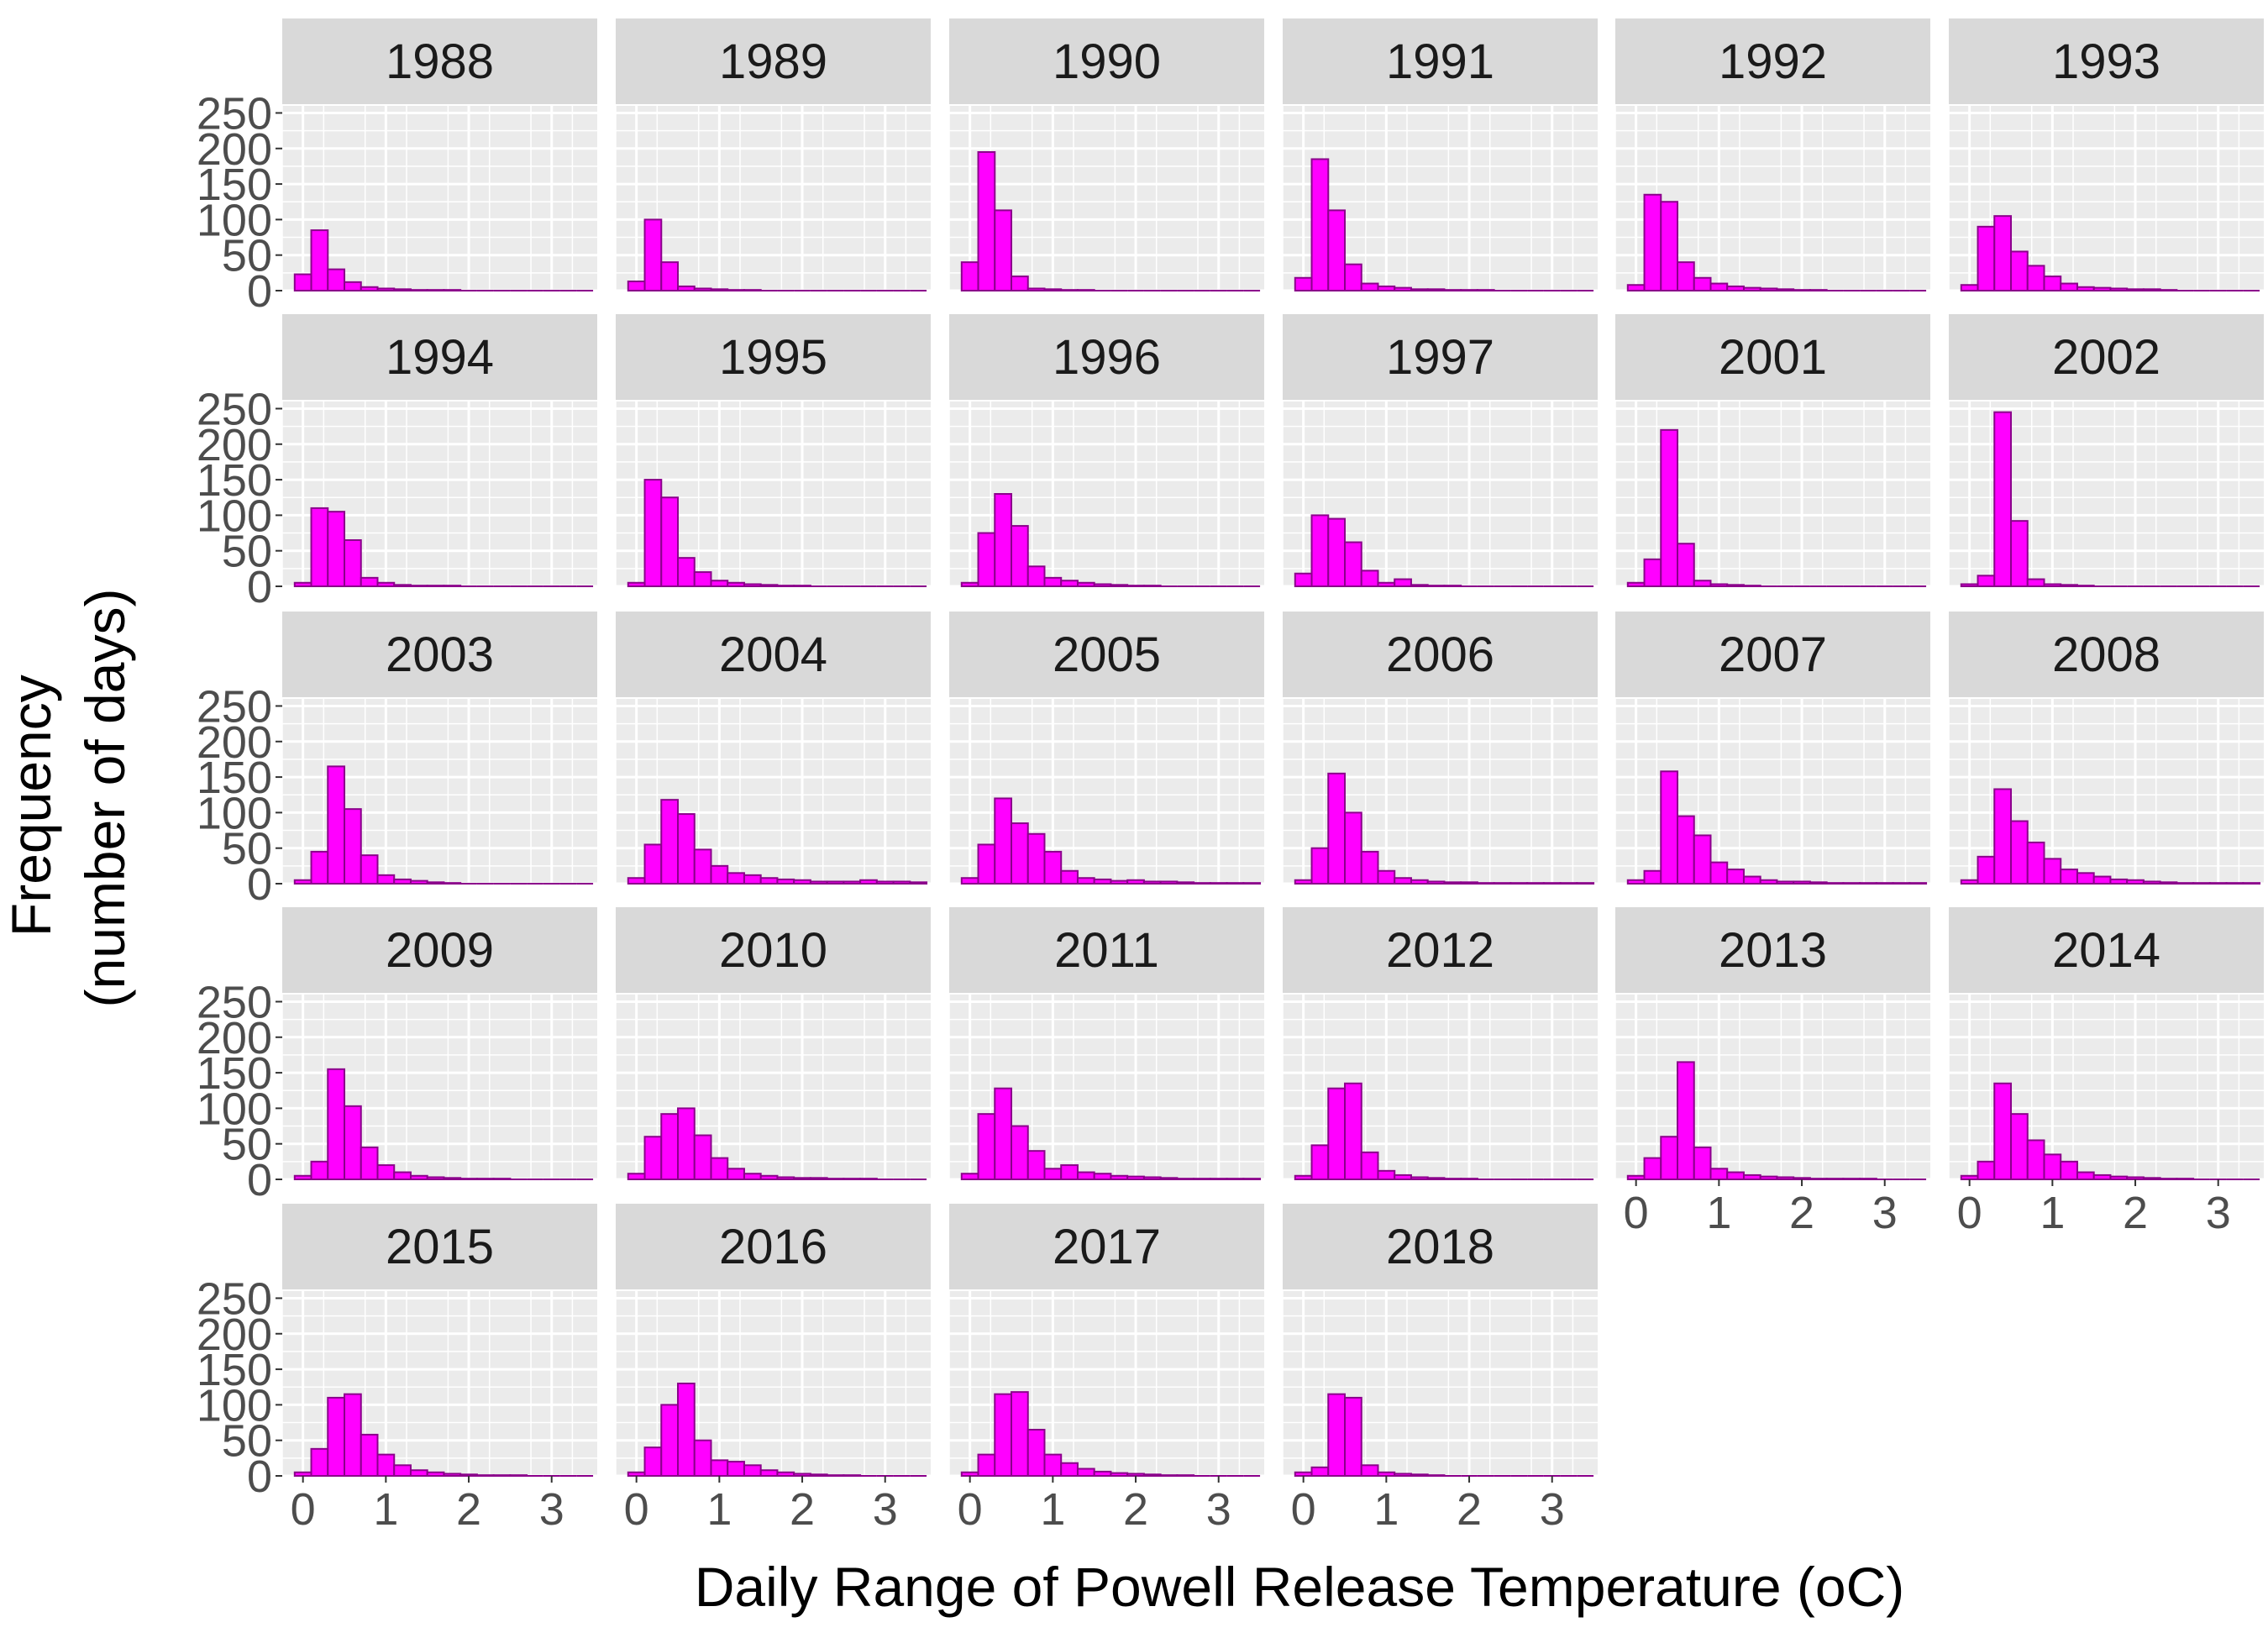 The width and height of the screenshot is (2268, 1638). I want to click on y-tick-label: 200, so click(234, 445).